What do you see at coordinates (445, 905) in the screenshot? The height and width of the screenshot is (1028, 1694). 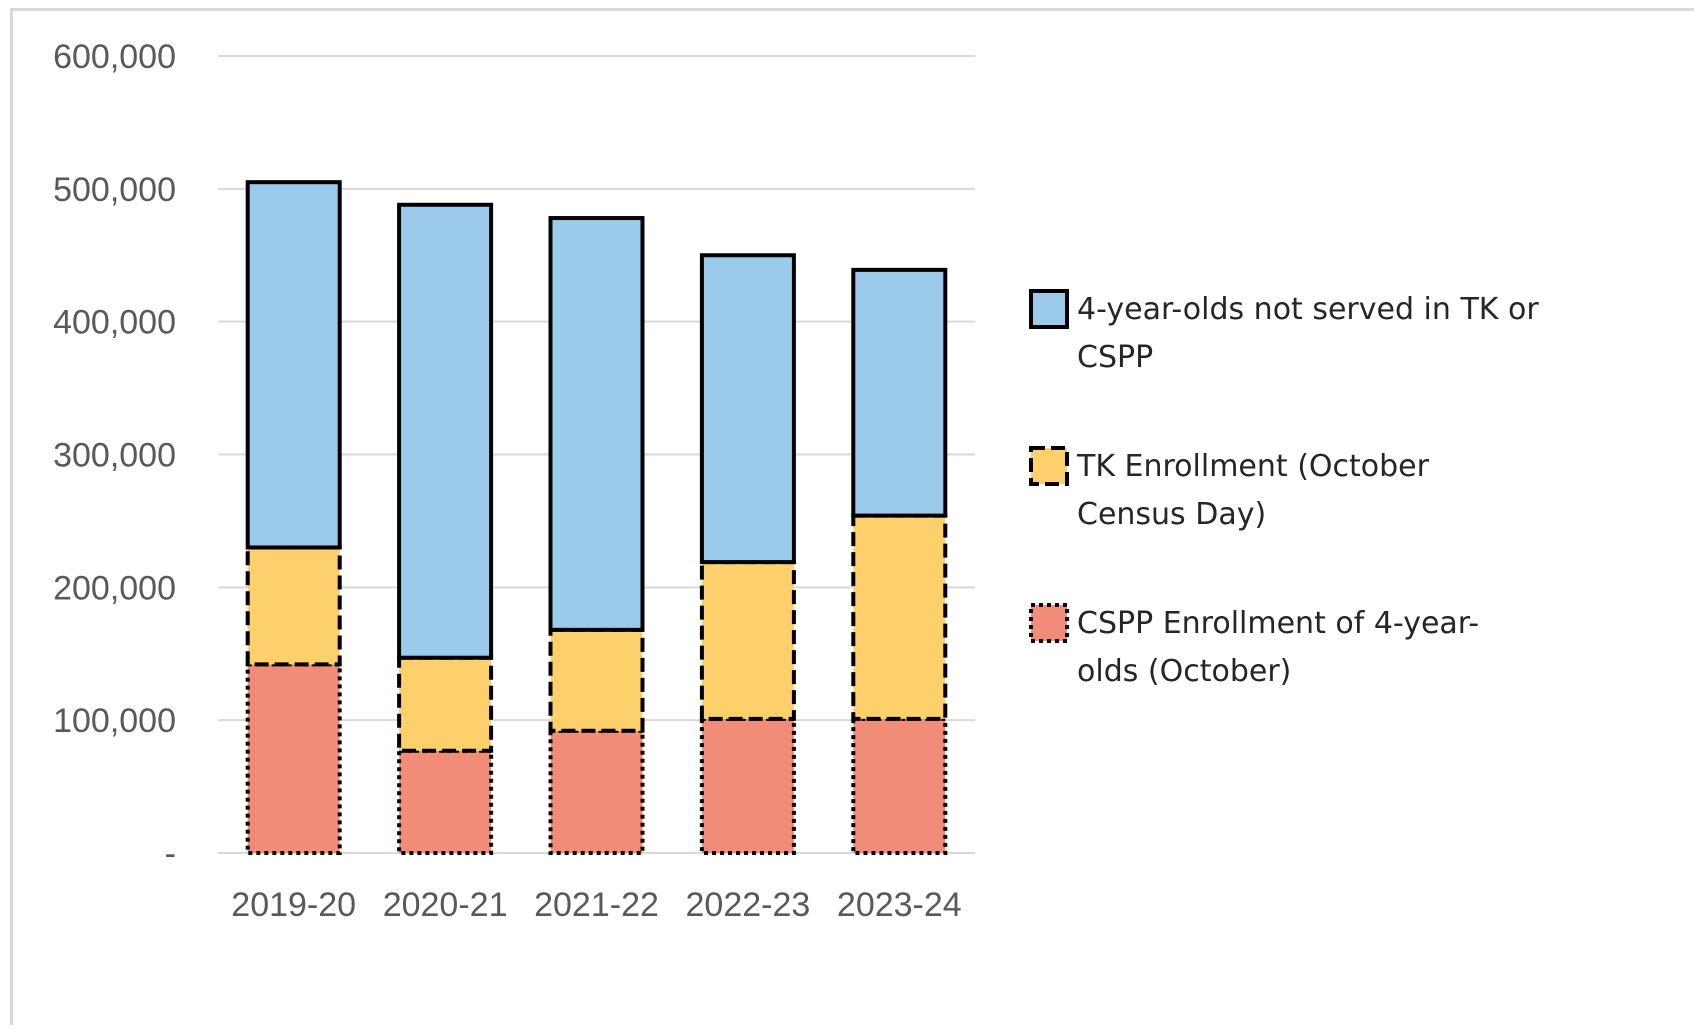 I see `x-tick-label: 2020-21` at bounding box center [445, 905].